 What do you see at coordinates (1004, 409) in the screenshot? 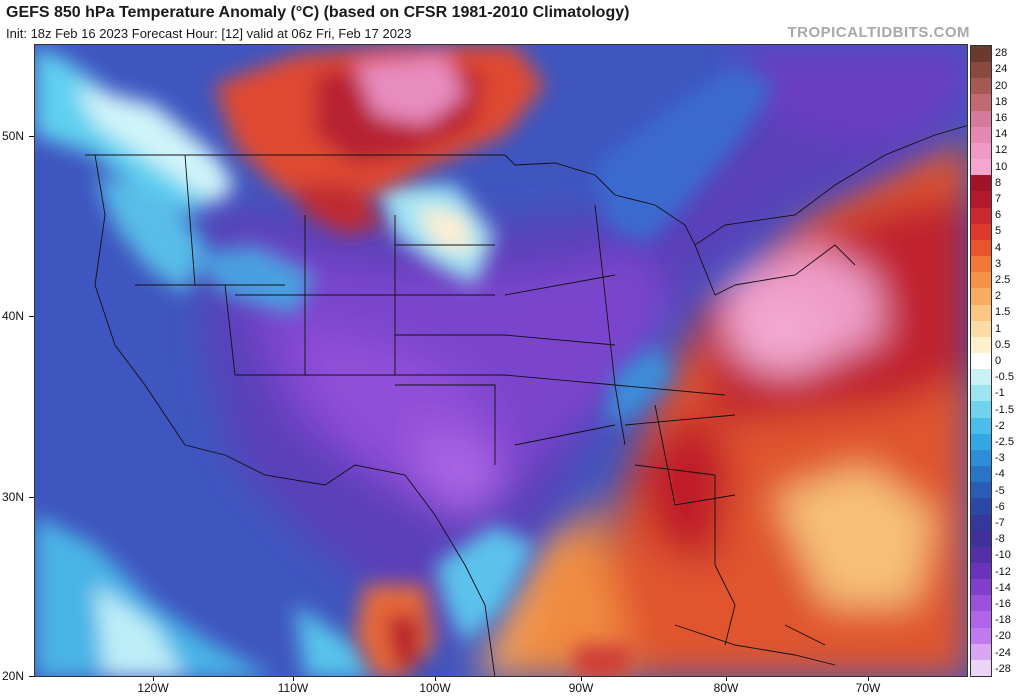
I see `colorbar-label: -1.5` at bounding box center [1004, 409].